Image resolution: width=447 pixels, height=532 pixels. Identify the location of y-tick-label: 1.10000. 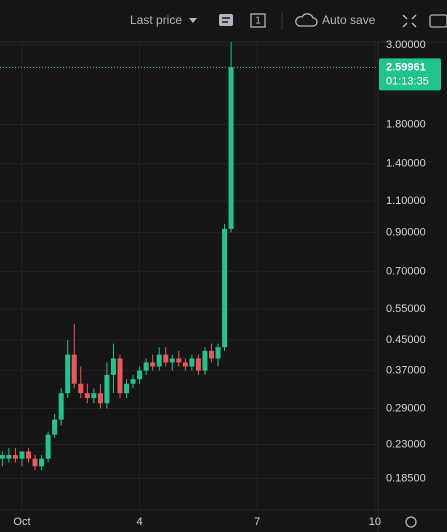
(406, 201).